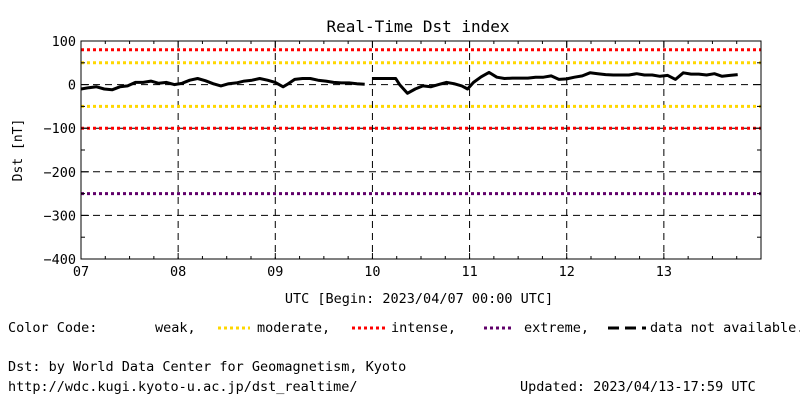  I want to click on chart-title: Real-Time Dst index, so click(417, 26).